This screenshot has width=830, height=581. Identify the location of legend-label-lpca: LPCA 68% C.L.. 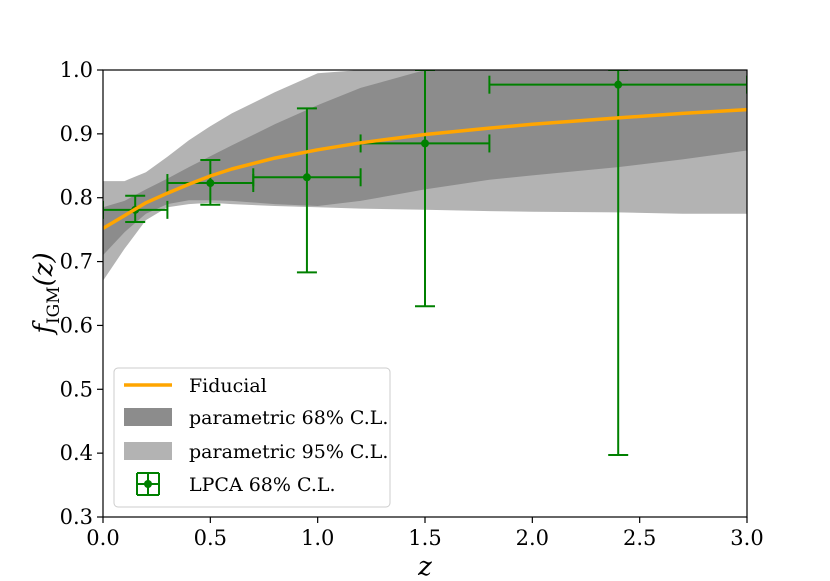
(262, 485).